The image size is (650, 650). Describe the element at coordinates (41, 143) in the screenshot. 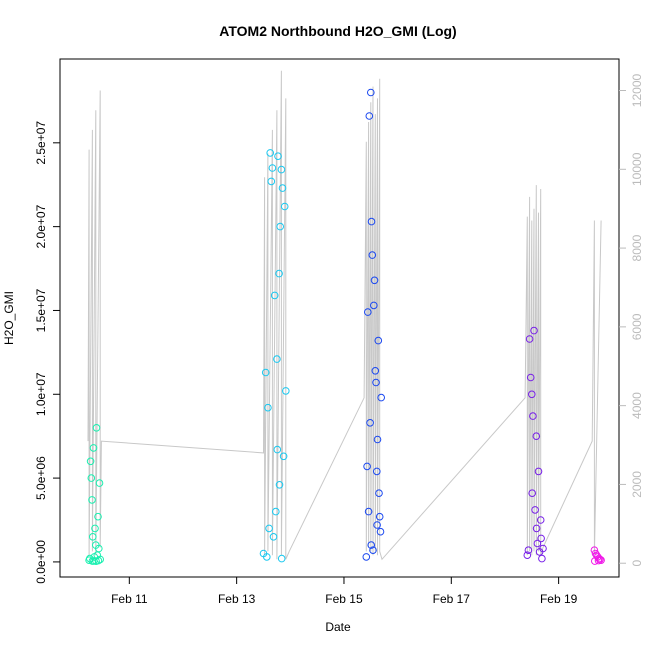

I see `y-tick-label: 2.5e+07` at that location.